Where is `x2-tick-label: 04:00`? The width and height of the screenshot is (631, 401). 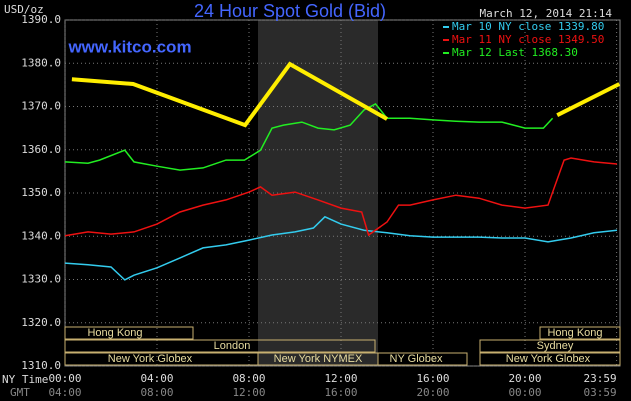 x2-tick-label: 04:00 is located at coordinates (64, 392).